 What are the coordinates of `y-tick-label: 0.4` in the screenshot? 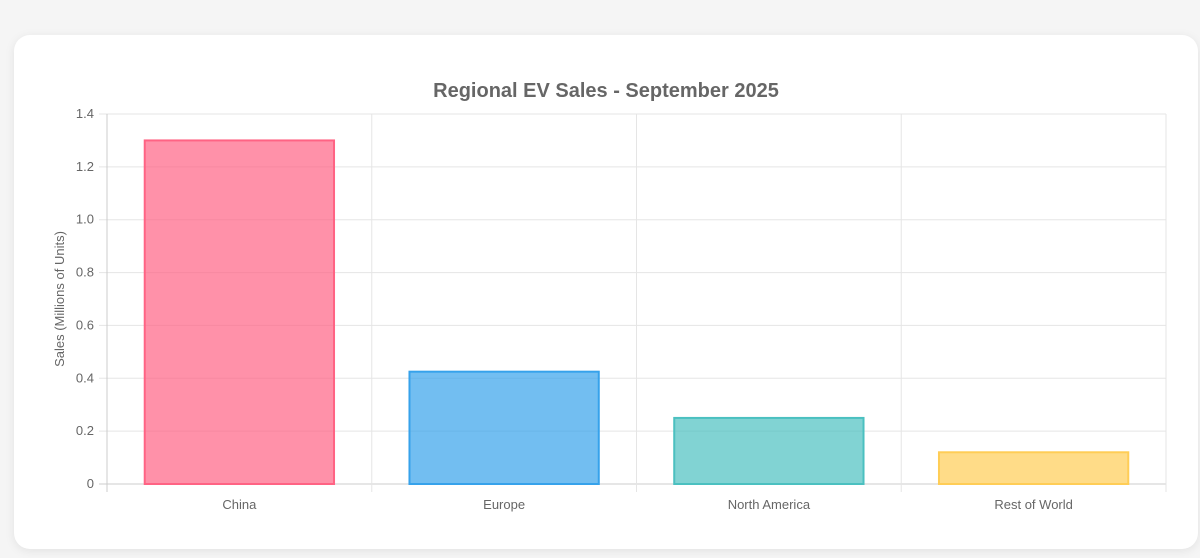 It's located at (85, 377).